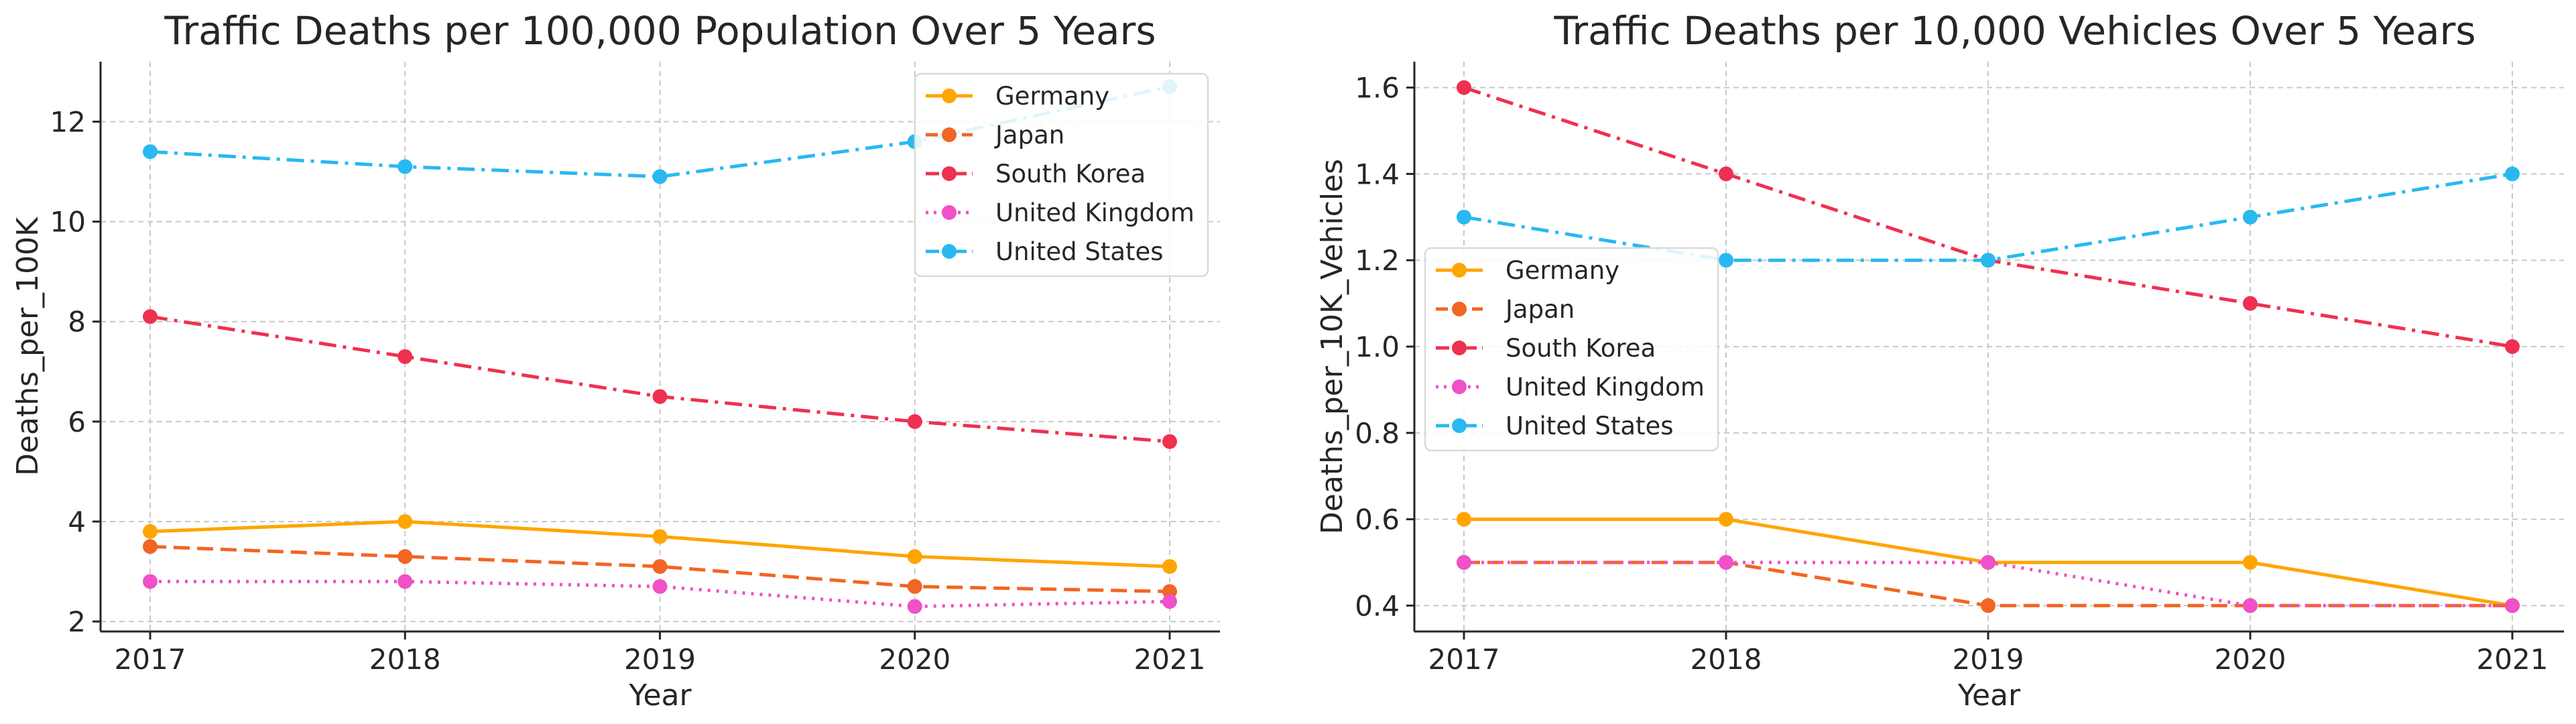 The height and width of the screenshot is (724, 2576). What do you see at coordinates (660, 695) in the screenshot?
I see `x-axis-label: Year` at bounding box center [660, 695].